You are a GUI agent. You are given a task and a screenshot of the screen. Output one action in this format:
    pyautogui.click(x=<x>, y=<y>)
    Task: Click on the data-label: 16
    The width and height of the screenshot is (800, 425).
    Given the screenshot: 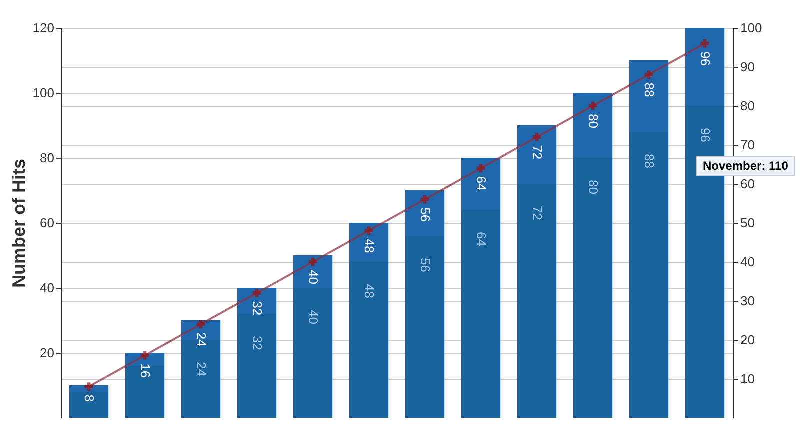 What is the action you would take?
    pyautogui.click(x=145, y=371)
    